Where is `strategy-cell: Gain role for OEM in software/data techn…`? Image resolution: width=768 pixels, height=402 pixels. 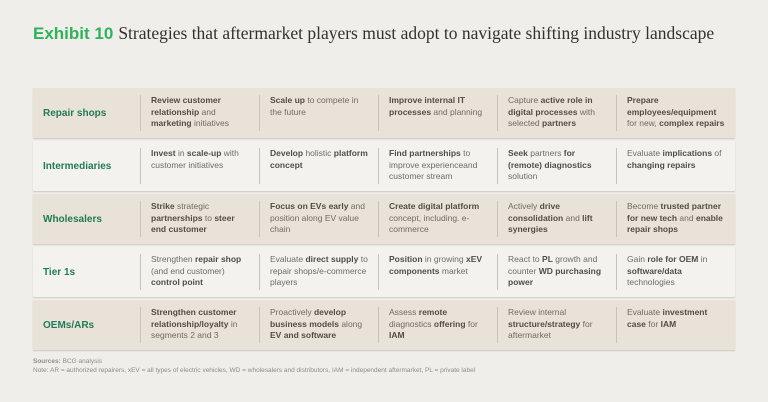
strategy-cell: Gain role for OEM in software/data techn… is located at coordinates (675, 272).